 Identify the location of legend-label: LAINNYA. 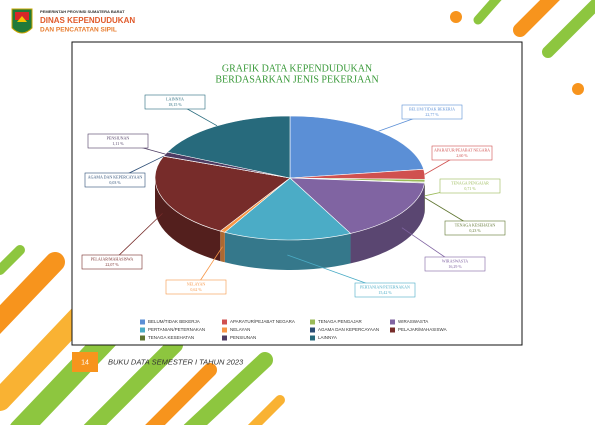
(327, 337).